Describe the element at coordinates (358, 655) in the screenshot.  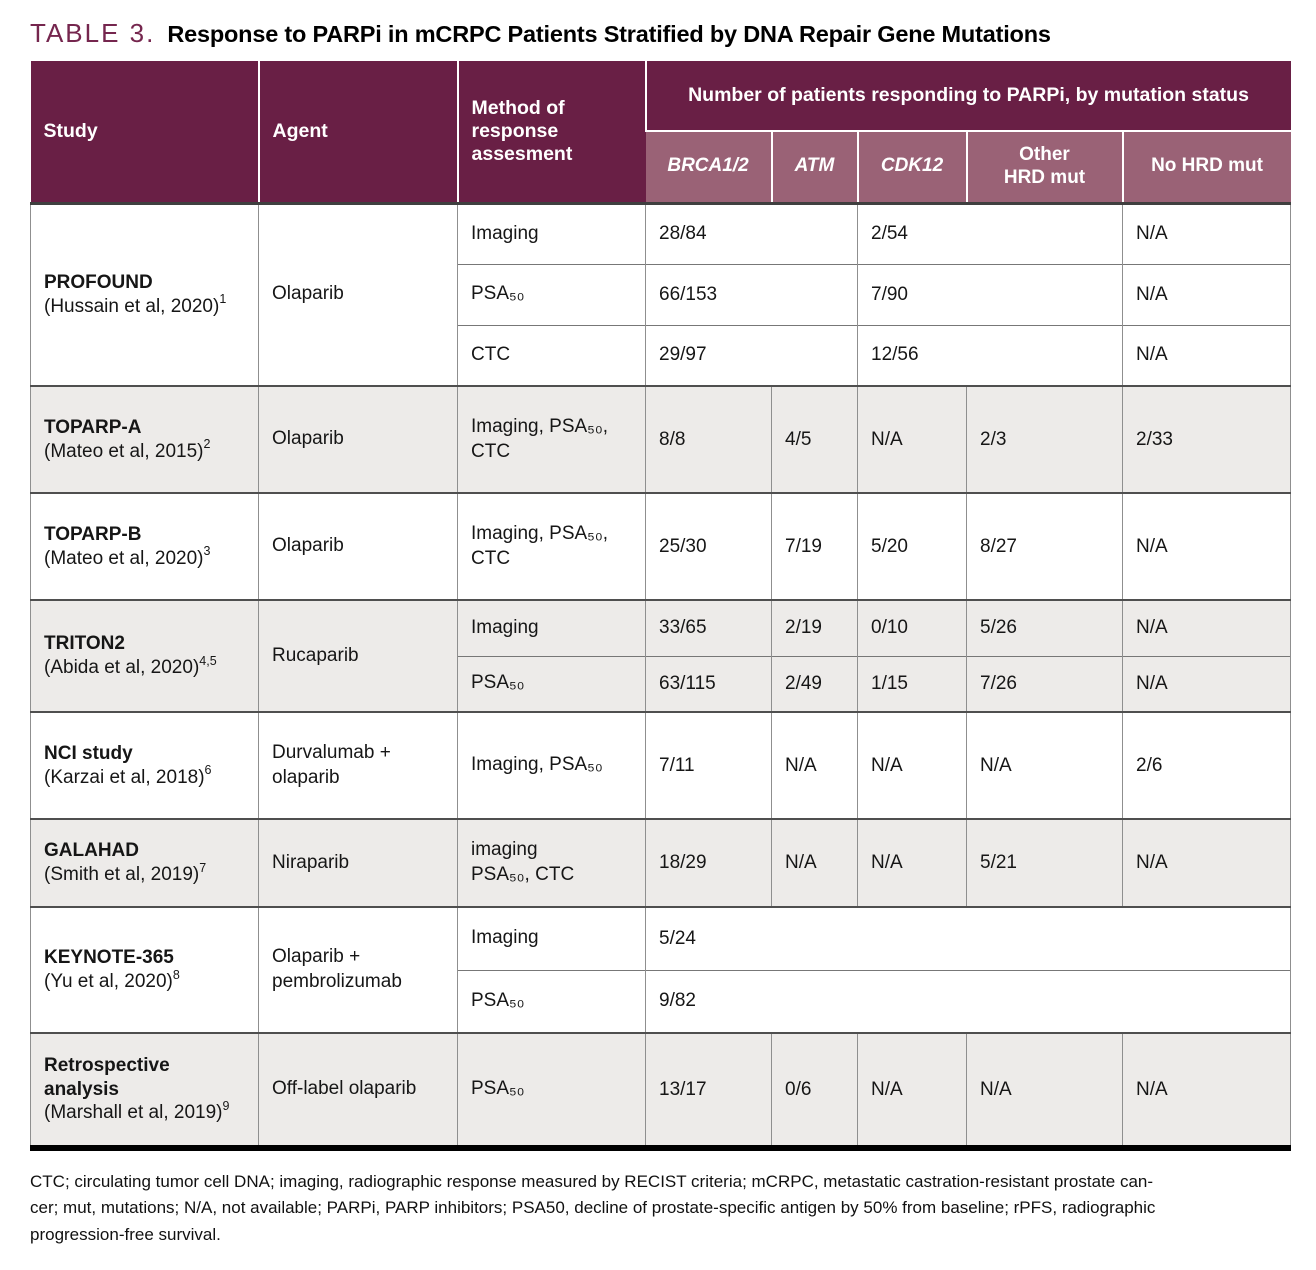
I see `agent-cell: Rucaparib` at that location.